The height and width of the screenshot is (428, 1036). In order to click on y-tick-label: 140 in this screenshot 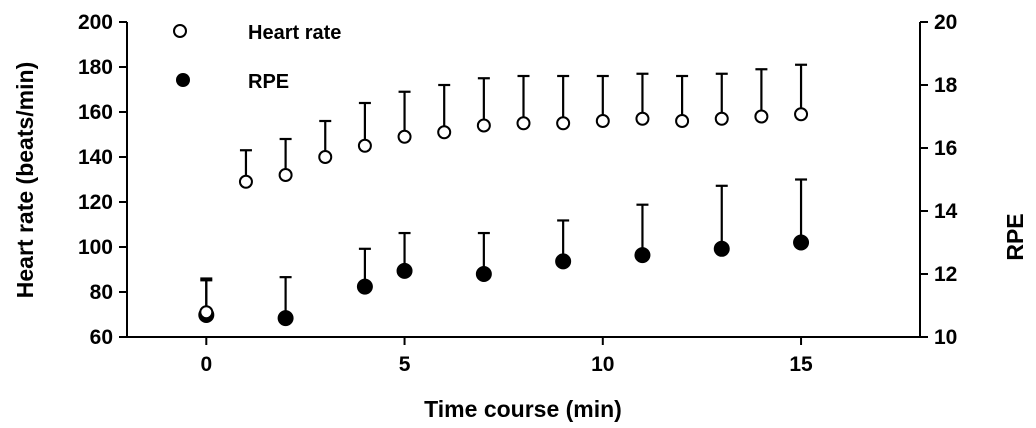, I will do `click(95, 157)`.